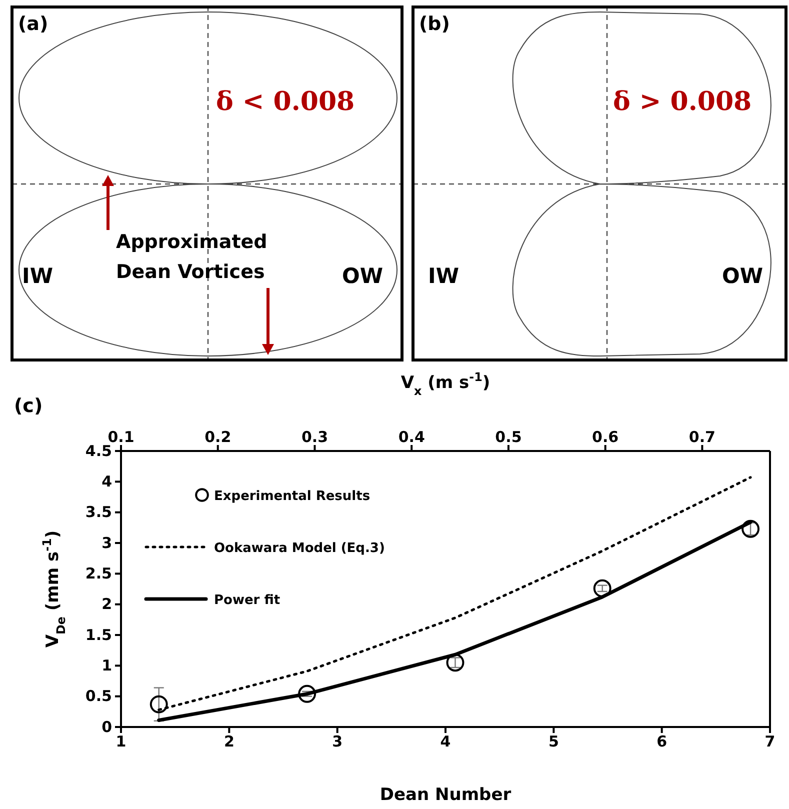  Describe the element at coordinates (553, 741) in the screenshot. I see `x-tick-label: 5` at that location.